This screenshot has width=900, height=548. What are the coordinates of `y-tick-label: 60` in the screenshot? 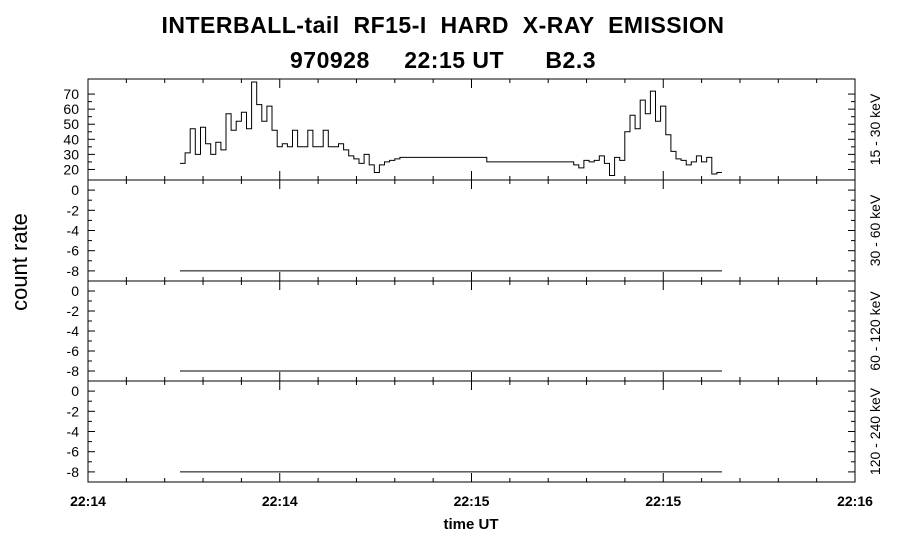 It's located at (71, 109).